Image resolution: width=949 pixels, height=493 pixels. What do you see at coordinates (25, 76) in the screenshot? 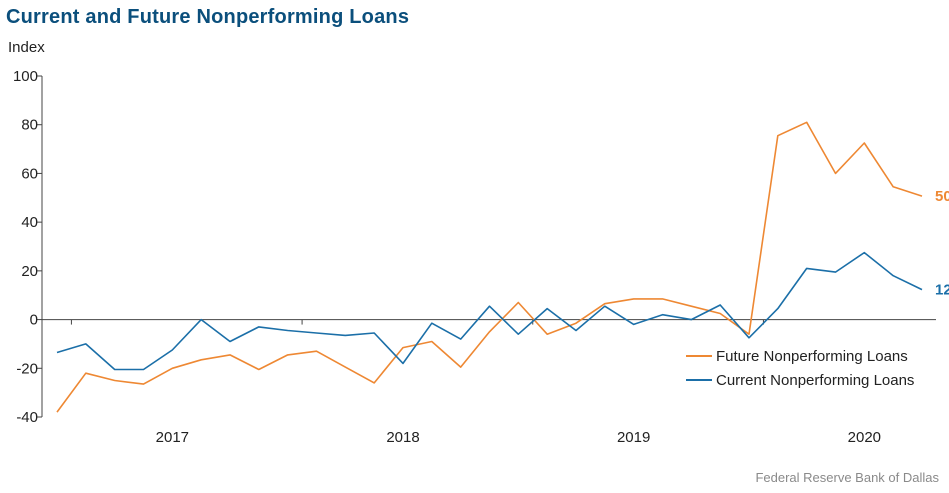
I see `y-tick-label: 100` at bounding box center [25, 76].